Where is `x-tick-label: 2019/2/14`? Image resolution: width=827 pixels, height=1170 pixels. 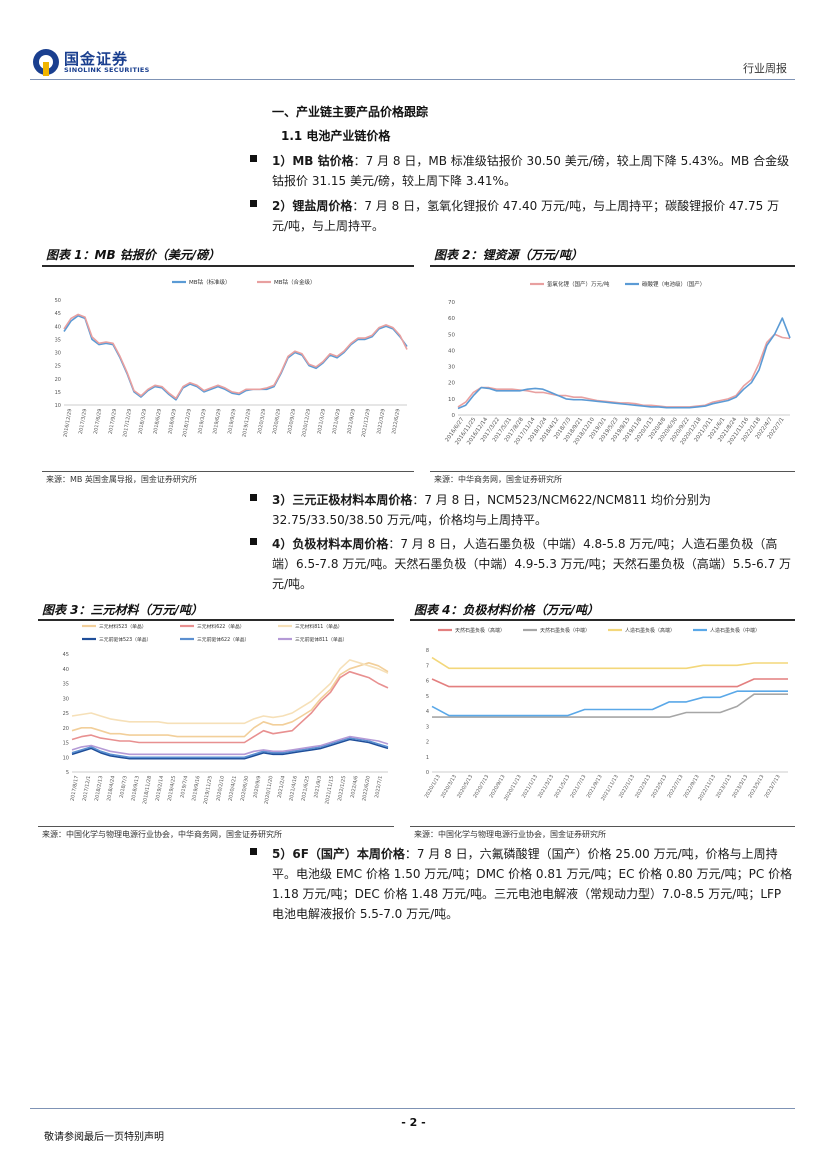
x-tick-label: 2019/2/14 is located at coordinates (160, 788).